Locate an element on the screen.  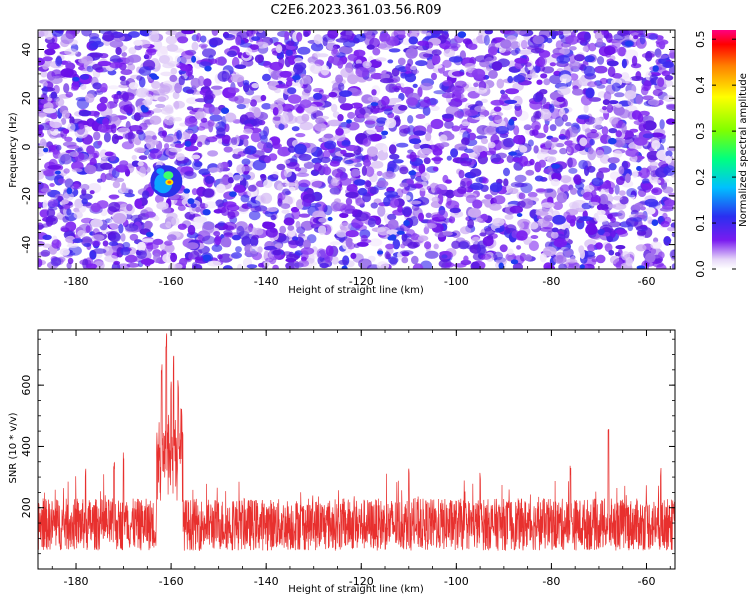
snr-x-tick-label: -80 is located at coordinates (551, 581).